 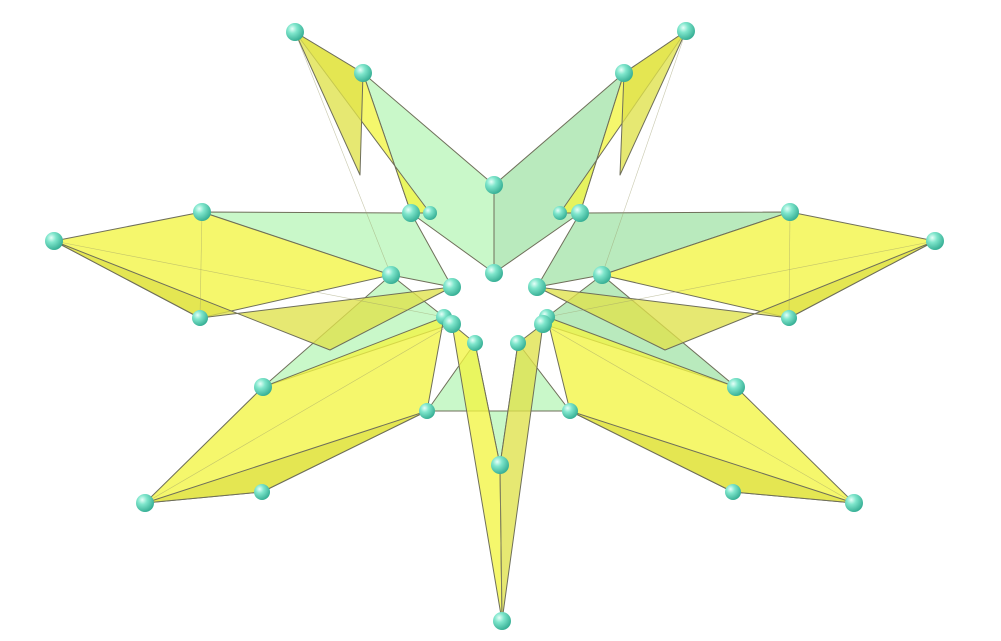 I want to click on hidden-edge-bottom, so click(x=501, y=543).